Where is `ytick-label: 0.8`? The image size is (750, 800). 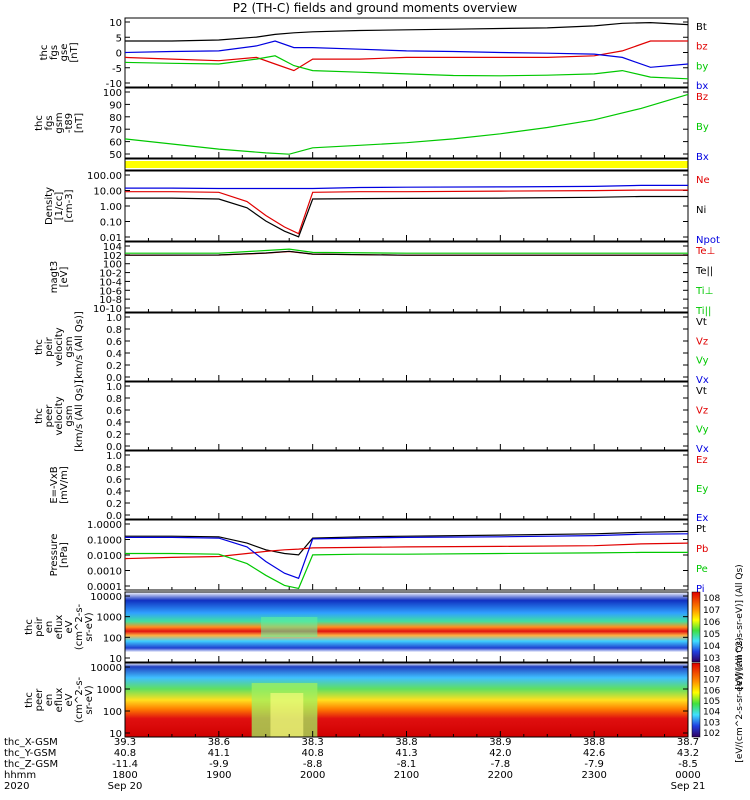
ytick-label: 0.8 is located at coordinates (114, 399).